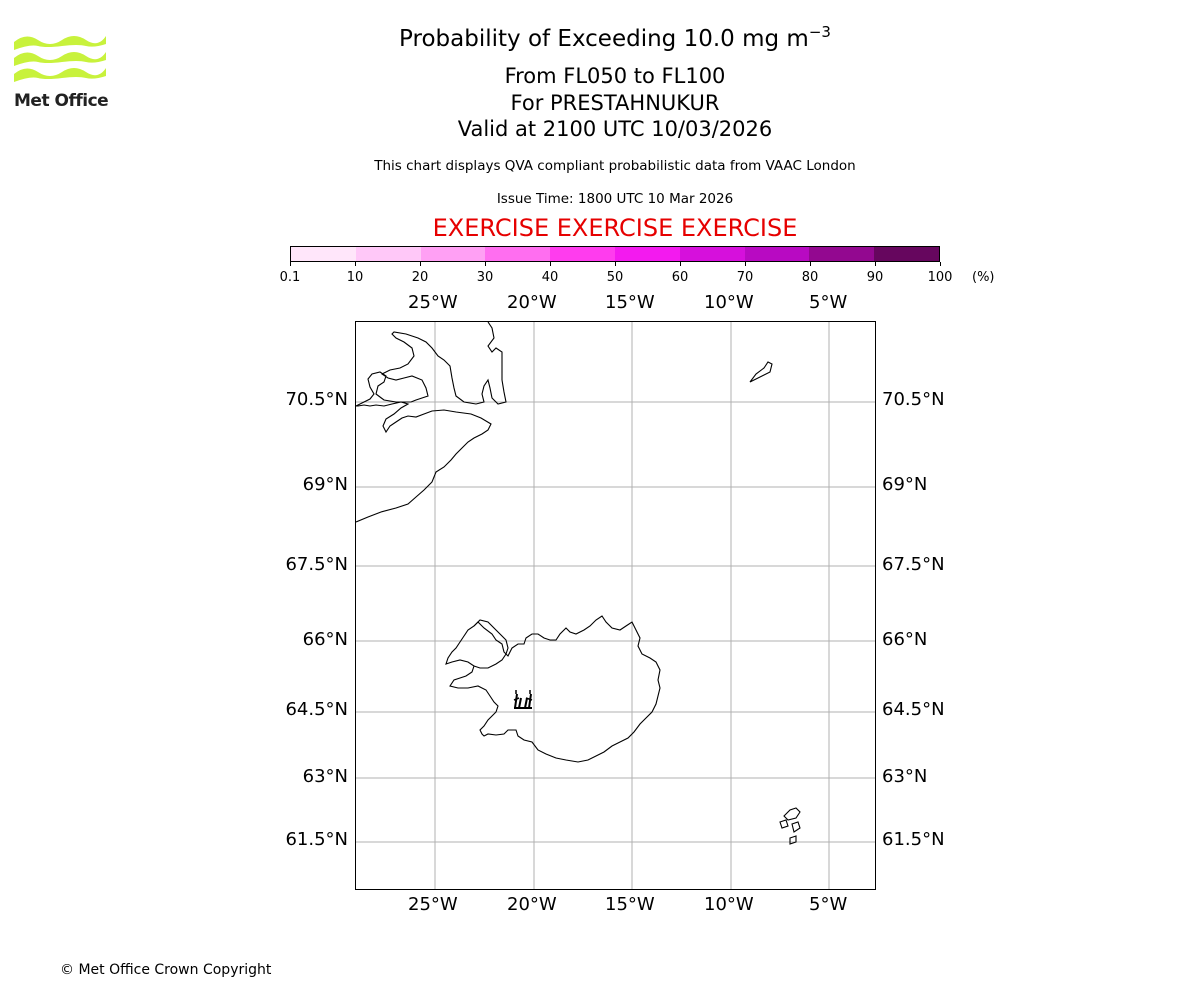 Image resolution: width=1200 pixels, height=1000 pixels. Describe the element at coordinates (316, 399) in the screenshot. I see `lat-label-left-70-5n: 70.5°N` at that location.